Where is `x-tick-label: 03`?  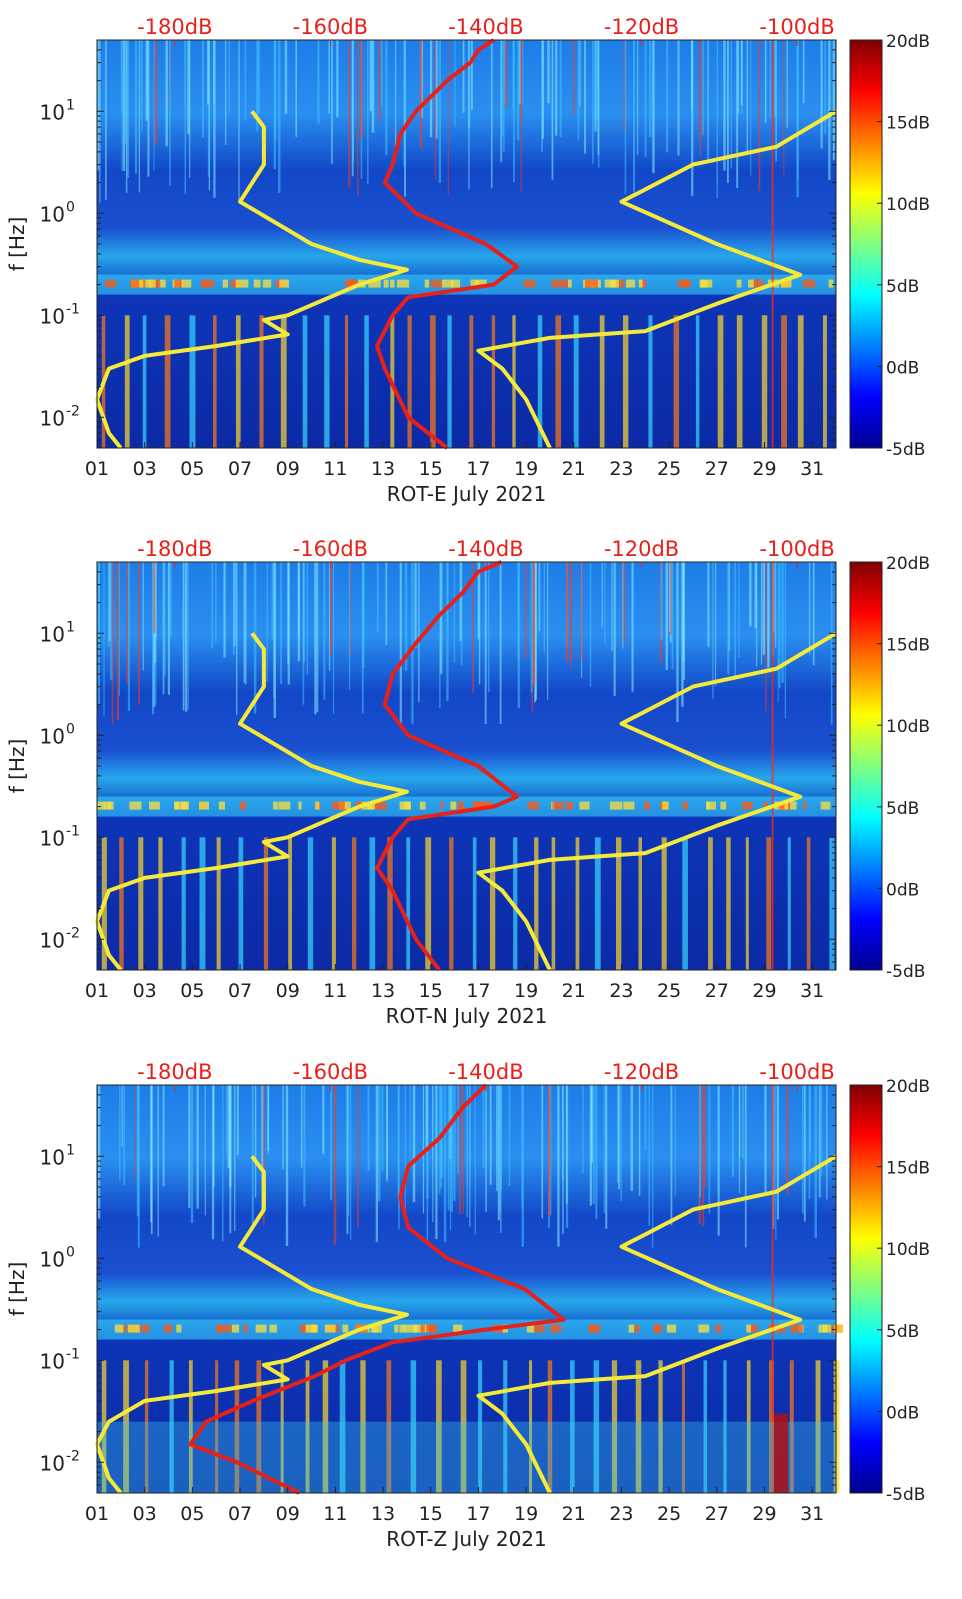
x-tick-label: 03 is located at coordinates (145, 991).